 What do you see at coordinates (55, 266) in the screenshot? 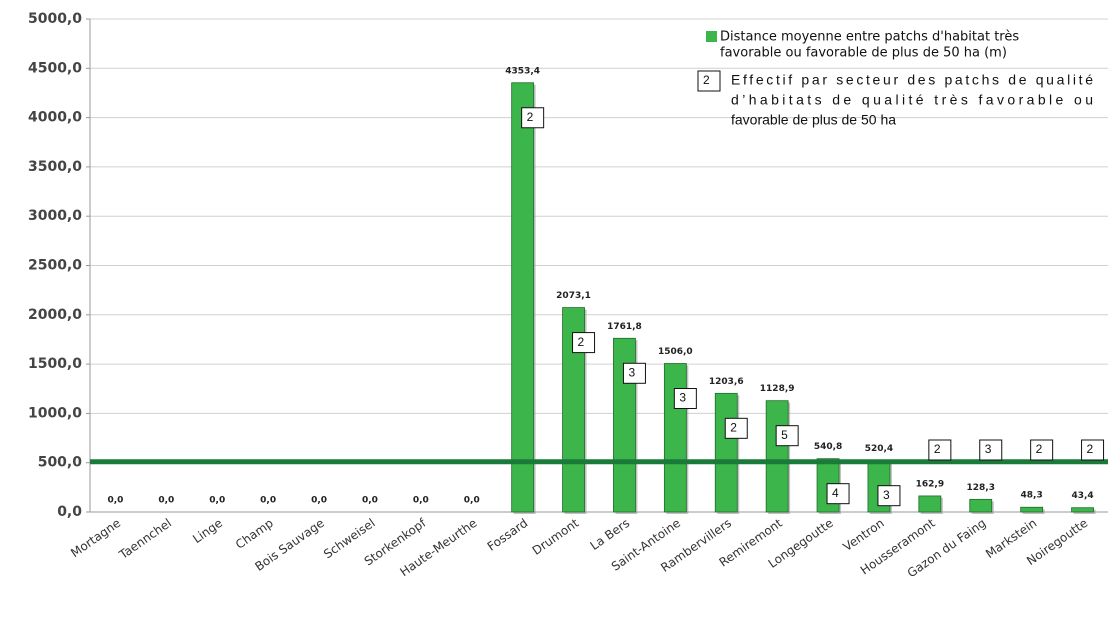
I see `y-tick-label: 2500,0` at bounding box center [55, 266].